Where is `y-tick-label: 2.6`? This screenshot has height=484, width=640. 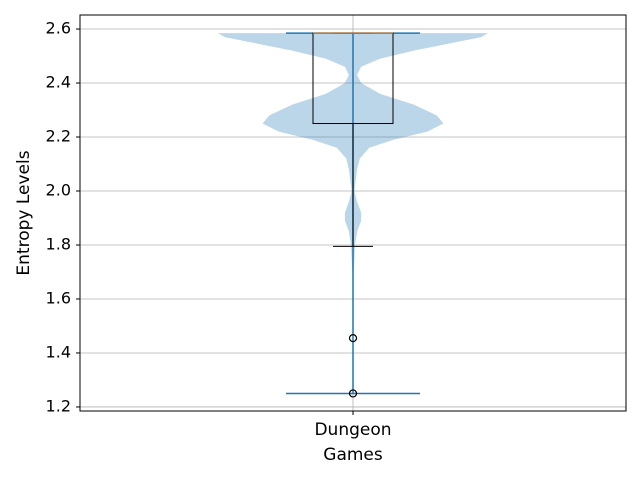 y-tick-label: 2.6 is located at coordinates (58, 28).